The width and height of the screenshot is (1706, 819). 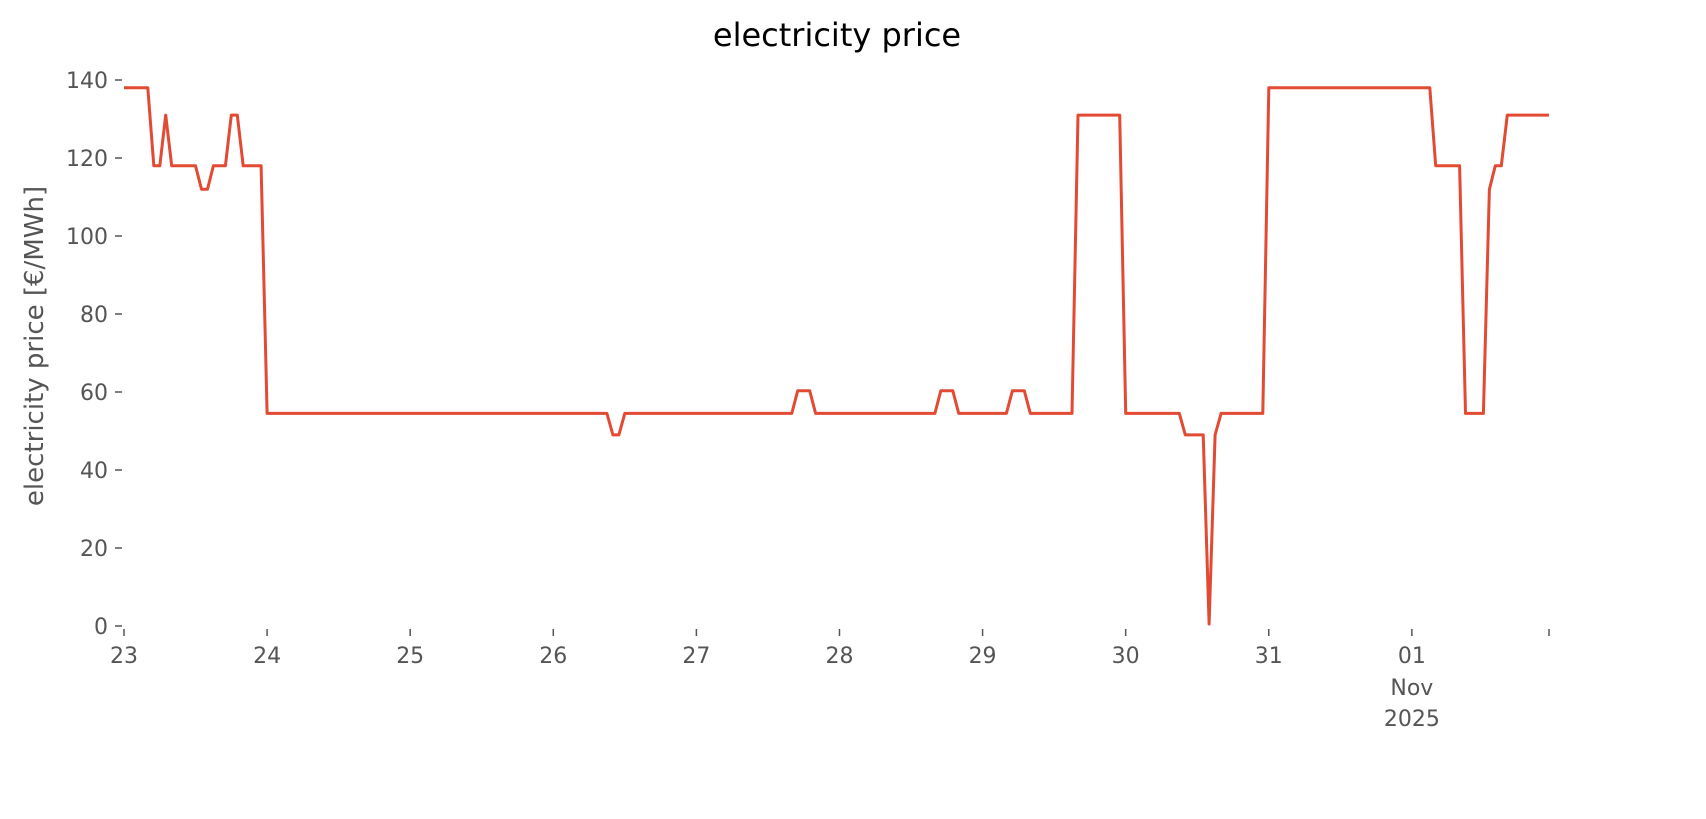 What do you see at coordinates (94, 315) in the screenshot?
I see `y-tick-label: 80` at bounding box center [94, 315].